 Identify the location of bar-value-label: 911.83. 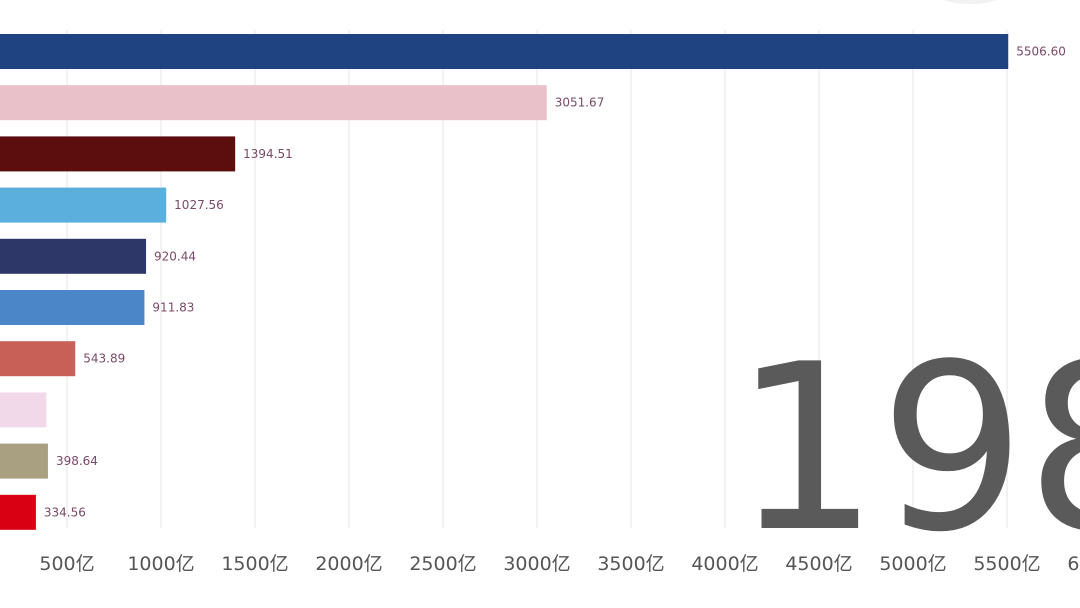
(173, 308).